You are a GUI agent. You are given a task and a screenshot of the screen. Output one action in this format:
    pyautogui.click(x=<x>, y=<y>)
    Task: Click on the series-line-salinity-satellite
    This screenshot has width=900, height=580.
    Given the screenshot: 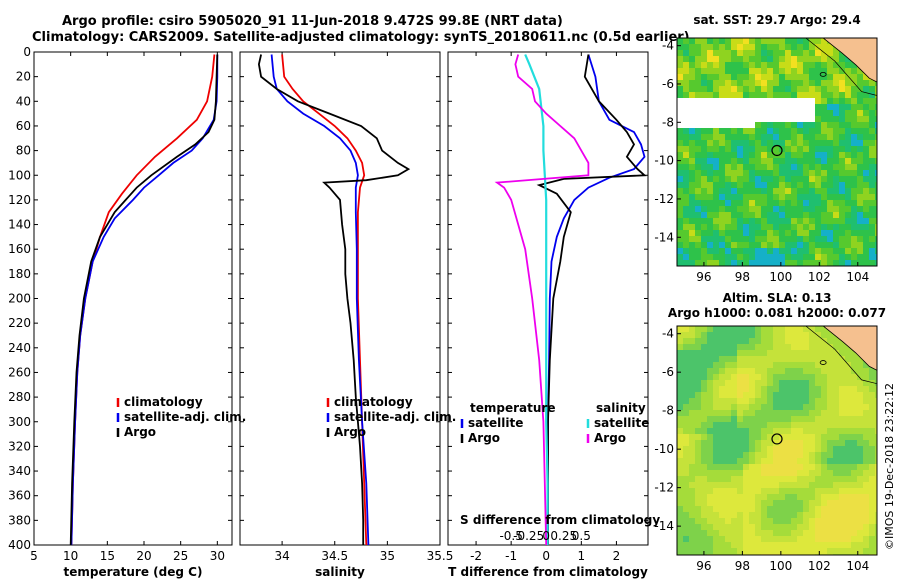 What is the action you would take?
    pyautogui.click(x=536, y=299)
    